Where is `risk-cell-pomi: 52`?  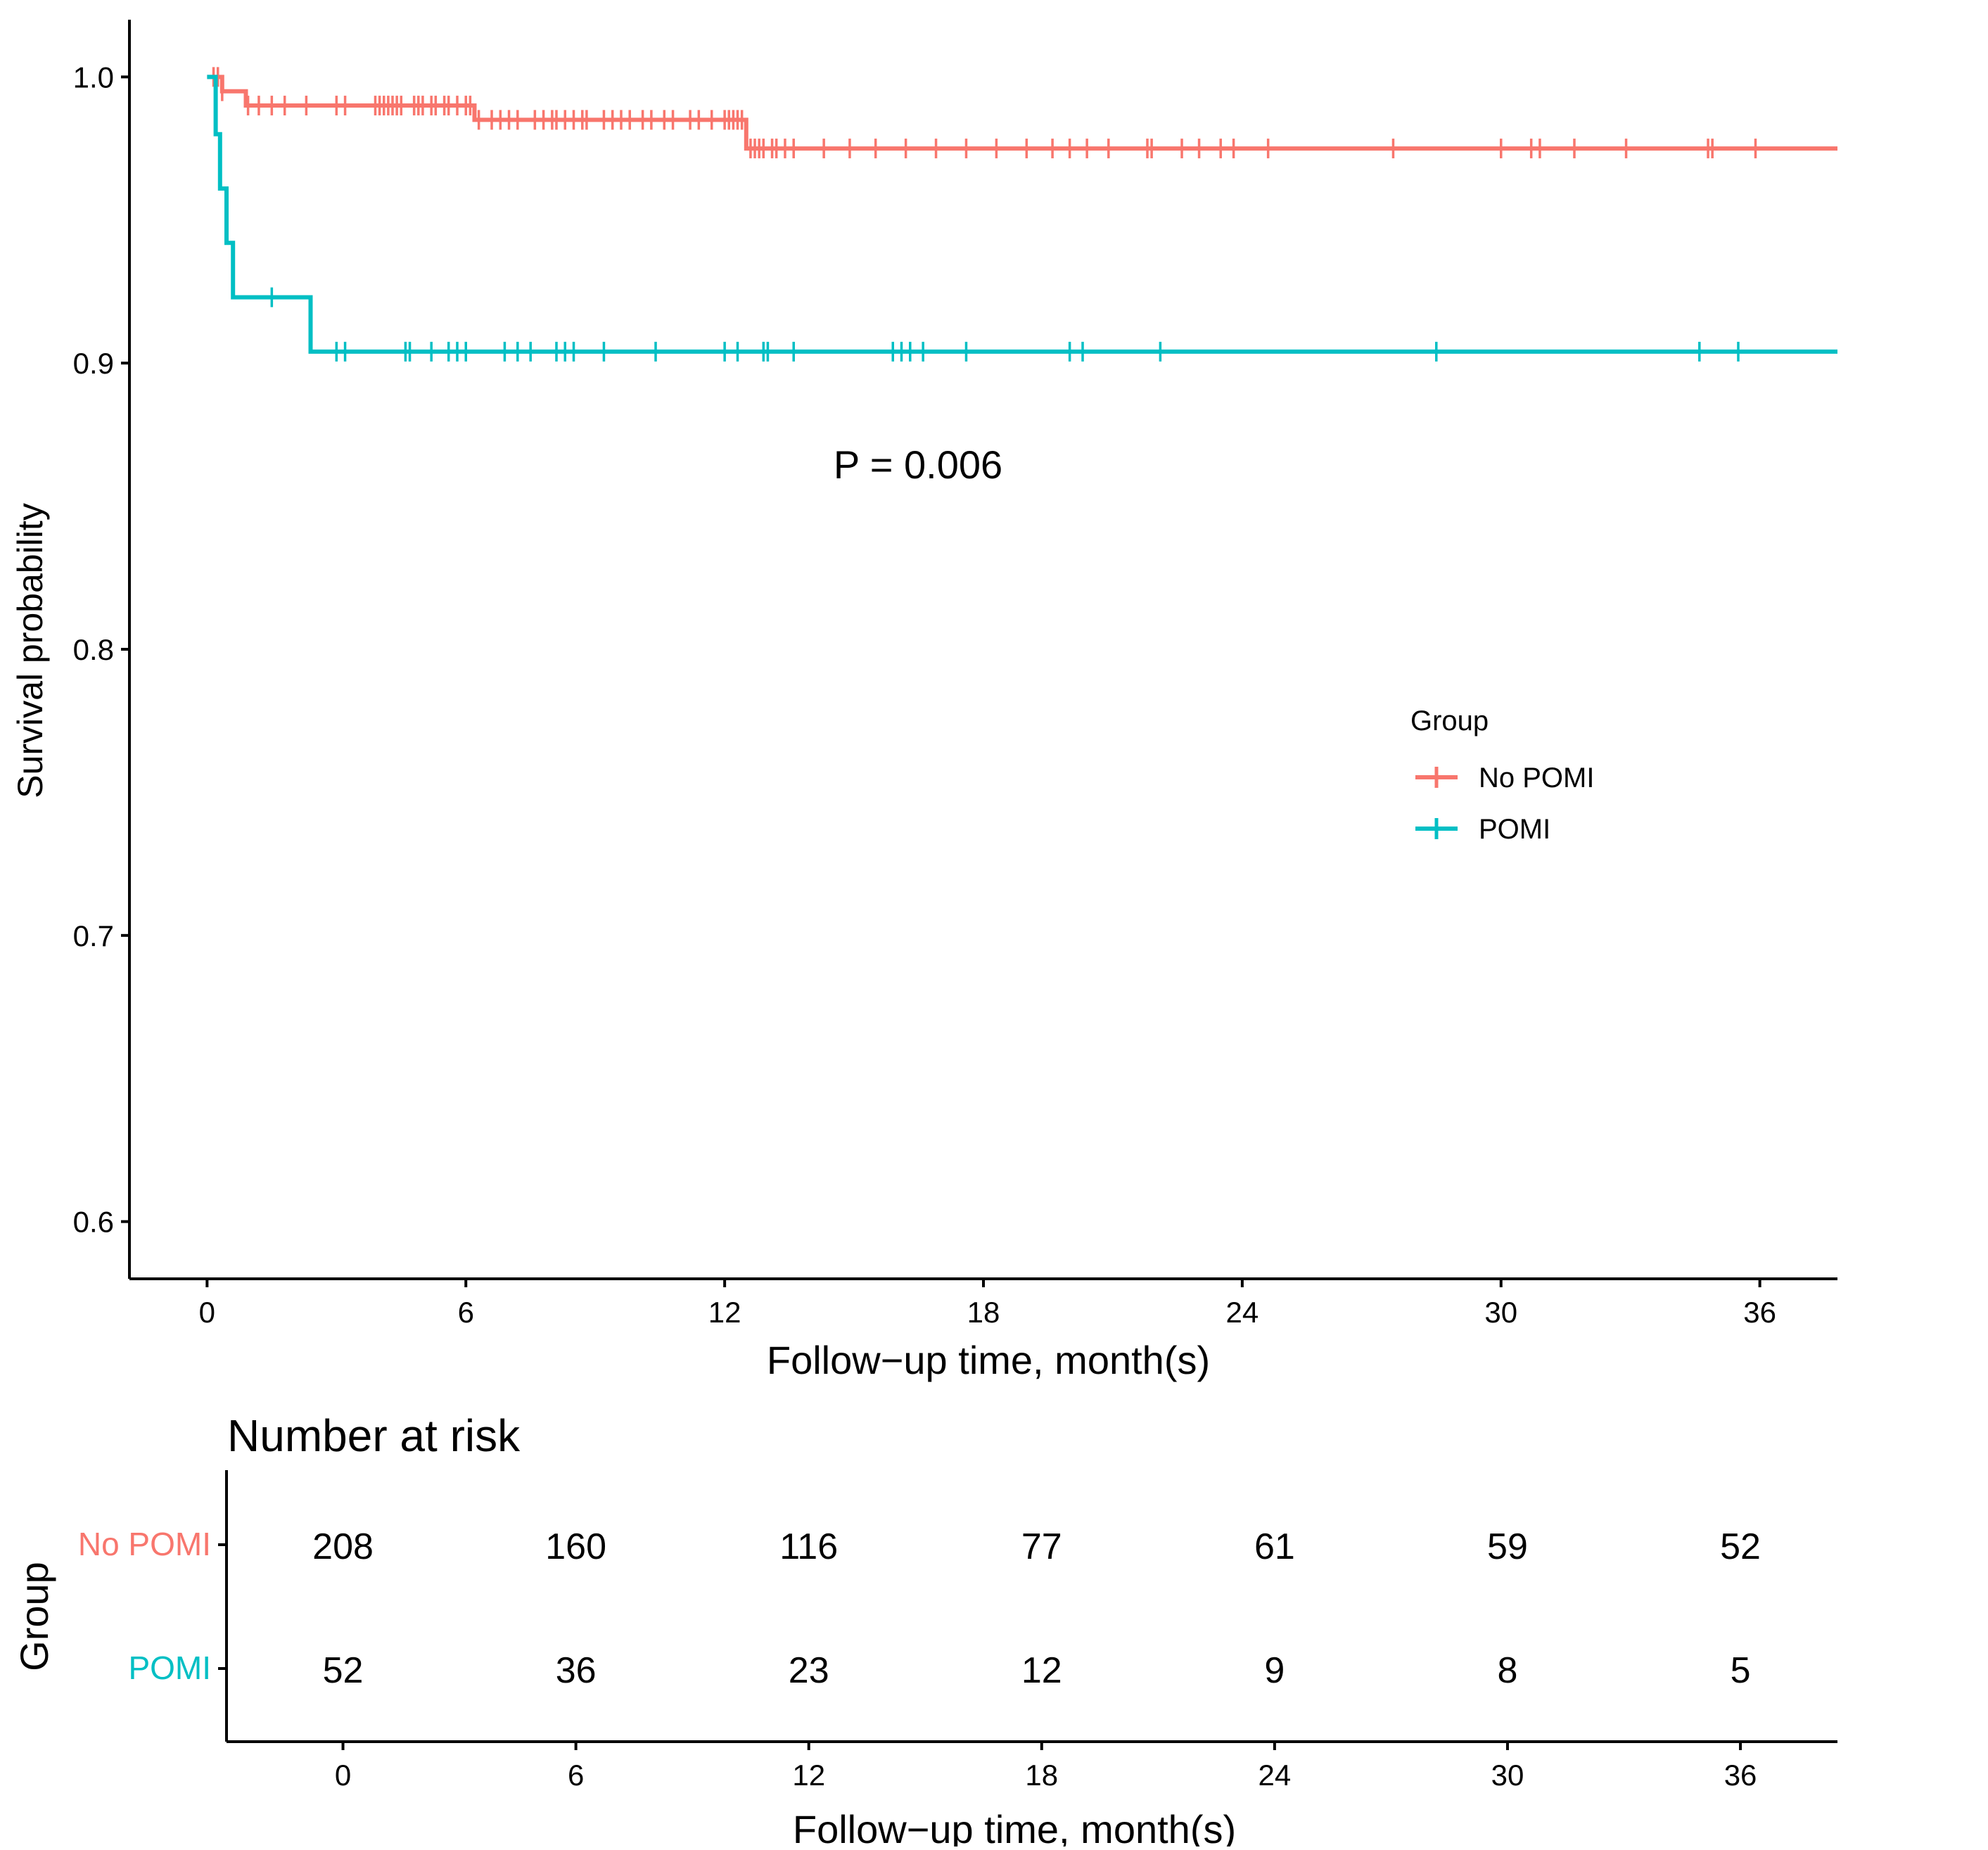
risk-cell-pomi: 52 is located at coordinates (344, 1670).